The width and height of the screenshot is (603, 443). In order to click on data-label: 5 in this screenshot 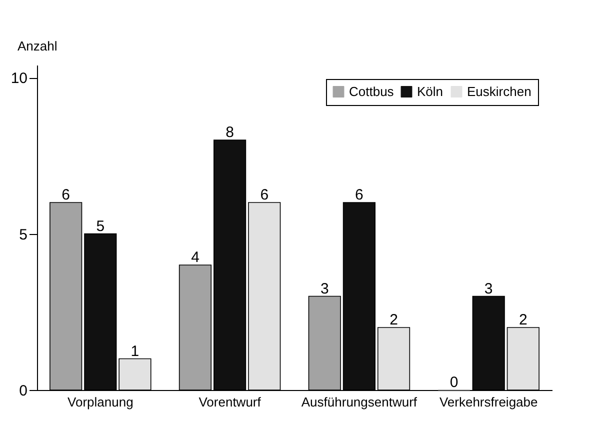, I will do `click(100, 226)`.